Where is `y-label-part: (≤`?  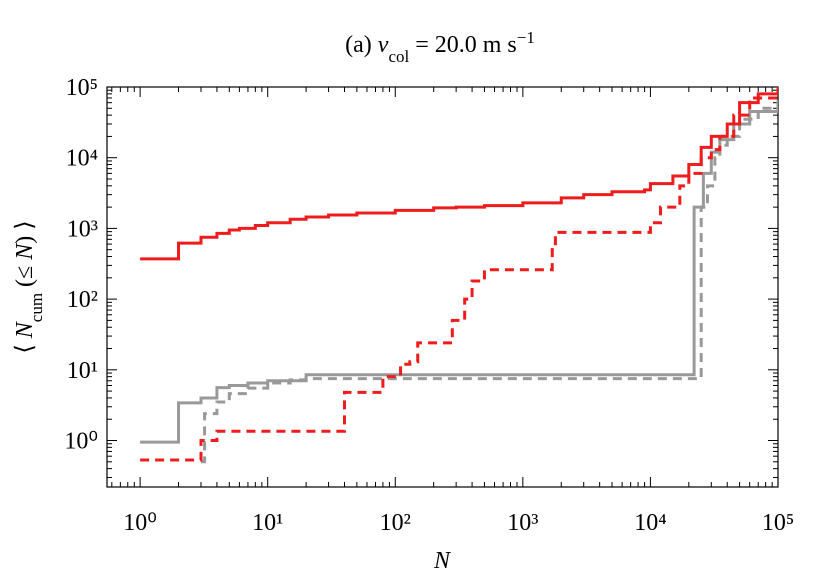 y-label-part: (≤ is located at coordinates (25, 276).